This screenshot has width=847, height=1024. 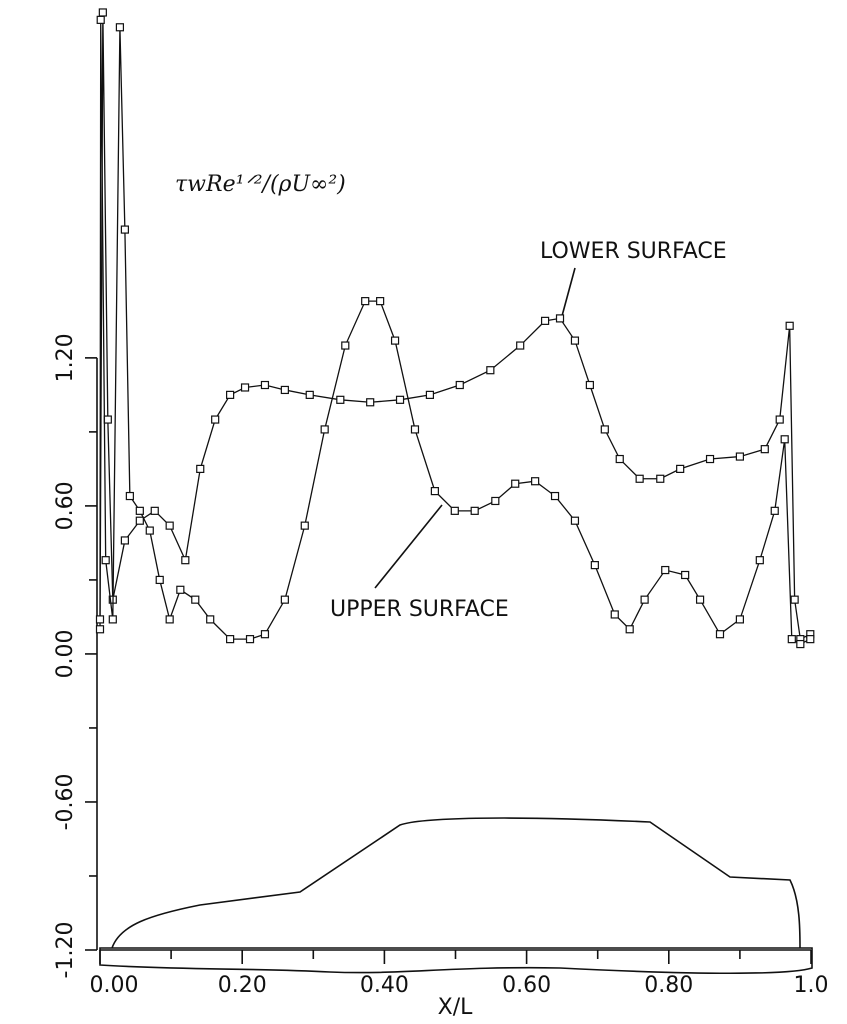 What do you see at coordinates (455, 1007) in the screenshot?
I see `x-axis-label: X/L` at bounding box center [455, 1007].